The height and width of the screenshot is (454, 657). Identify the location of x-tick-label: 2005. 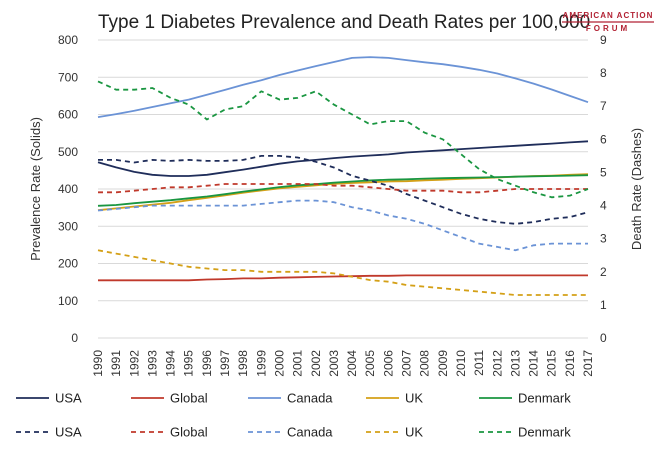
(370, 363).